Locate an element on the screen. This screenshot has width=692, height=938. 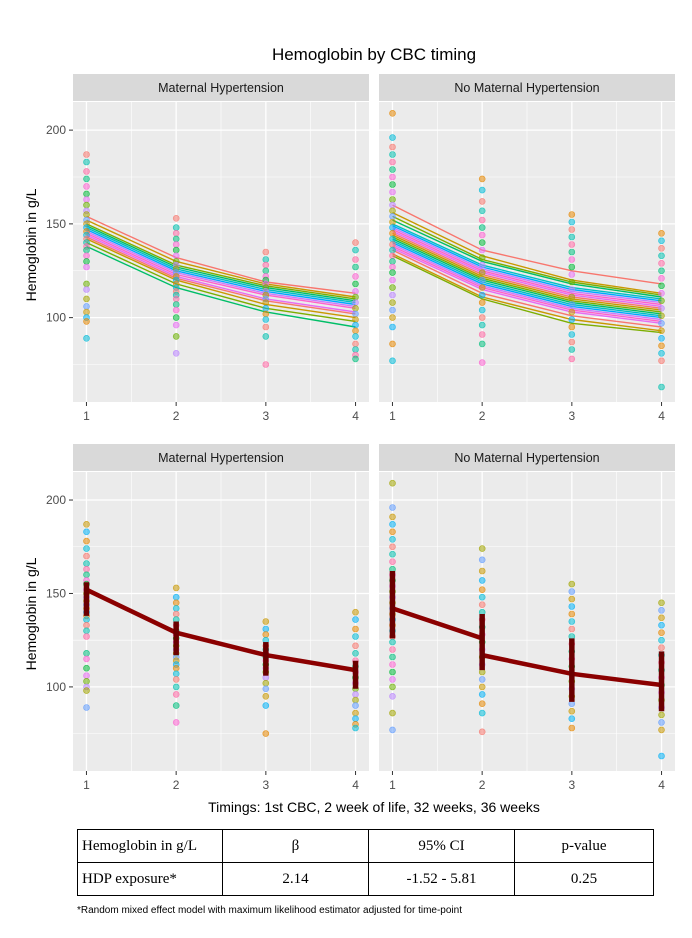
facet-strip is located at coordinates (527, 87).